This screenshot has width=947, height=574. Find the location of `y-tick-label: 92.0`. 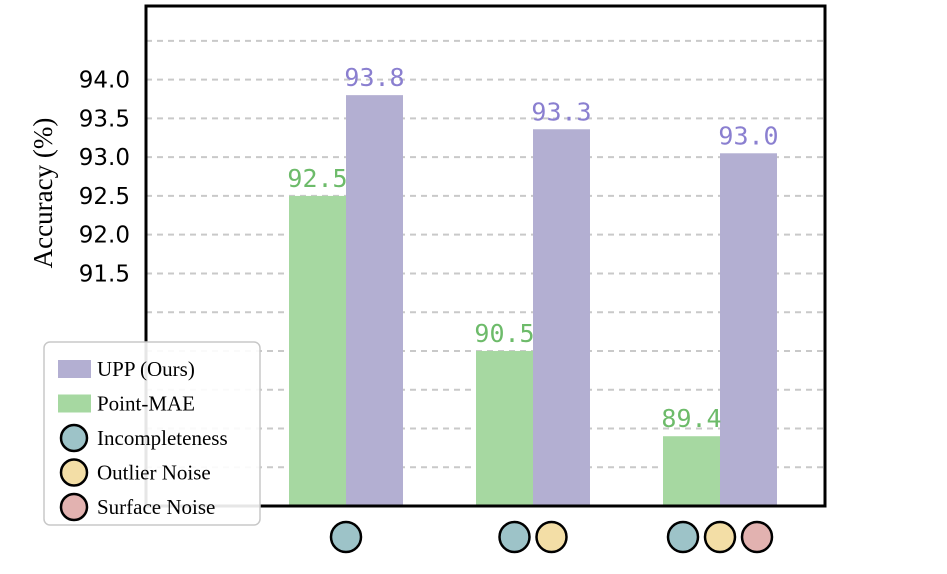

y-tick-label: 92.0 is located at coordinates (104, 236).